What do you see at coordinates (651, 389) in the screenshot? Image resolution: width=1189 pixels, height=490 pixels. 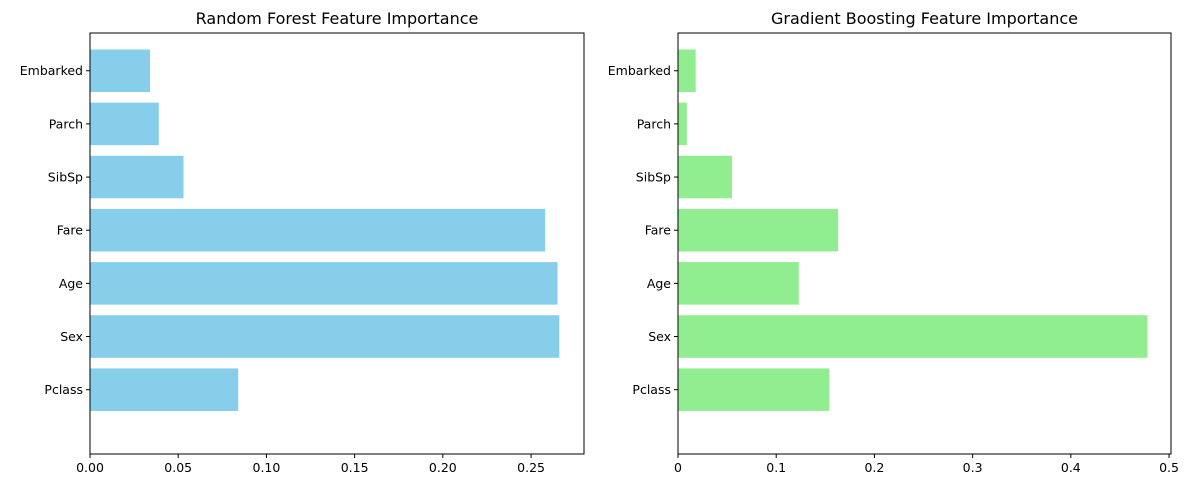 I see `chart-2-ytick-label-pclass: Pclass` at bounding box center [651, 389].